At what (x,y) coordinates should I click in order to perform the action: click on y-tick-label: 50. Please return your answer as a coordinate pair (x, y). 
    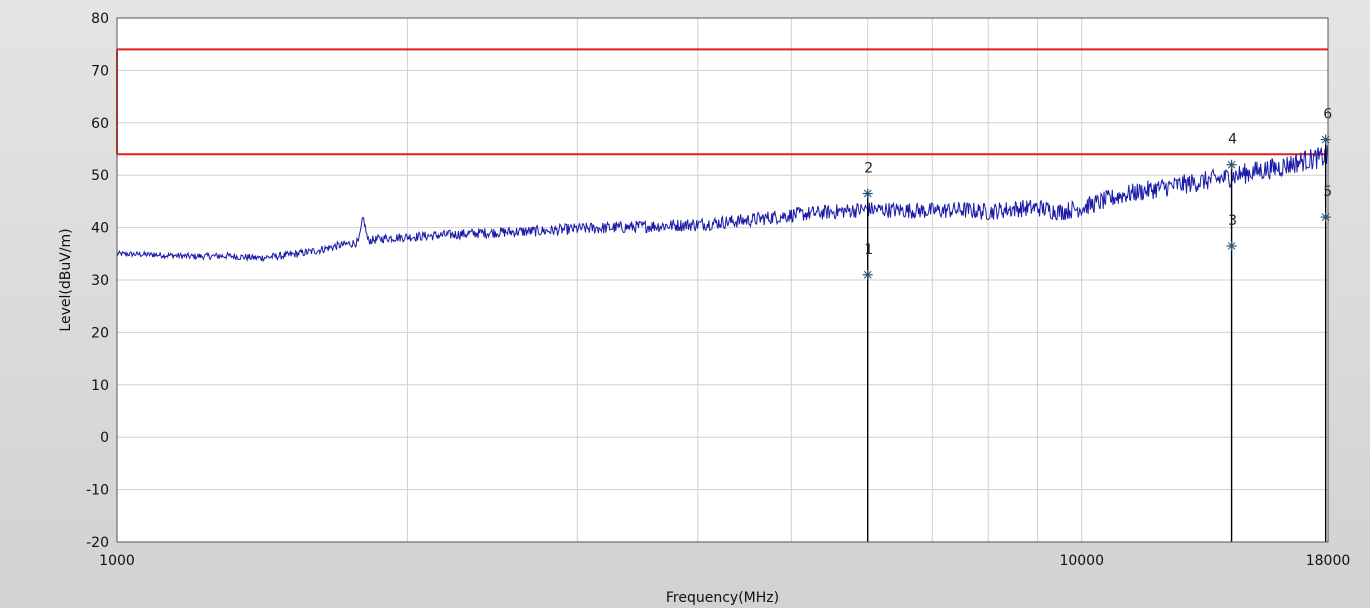
    Looking at the image, I should click on (100, 176).